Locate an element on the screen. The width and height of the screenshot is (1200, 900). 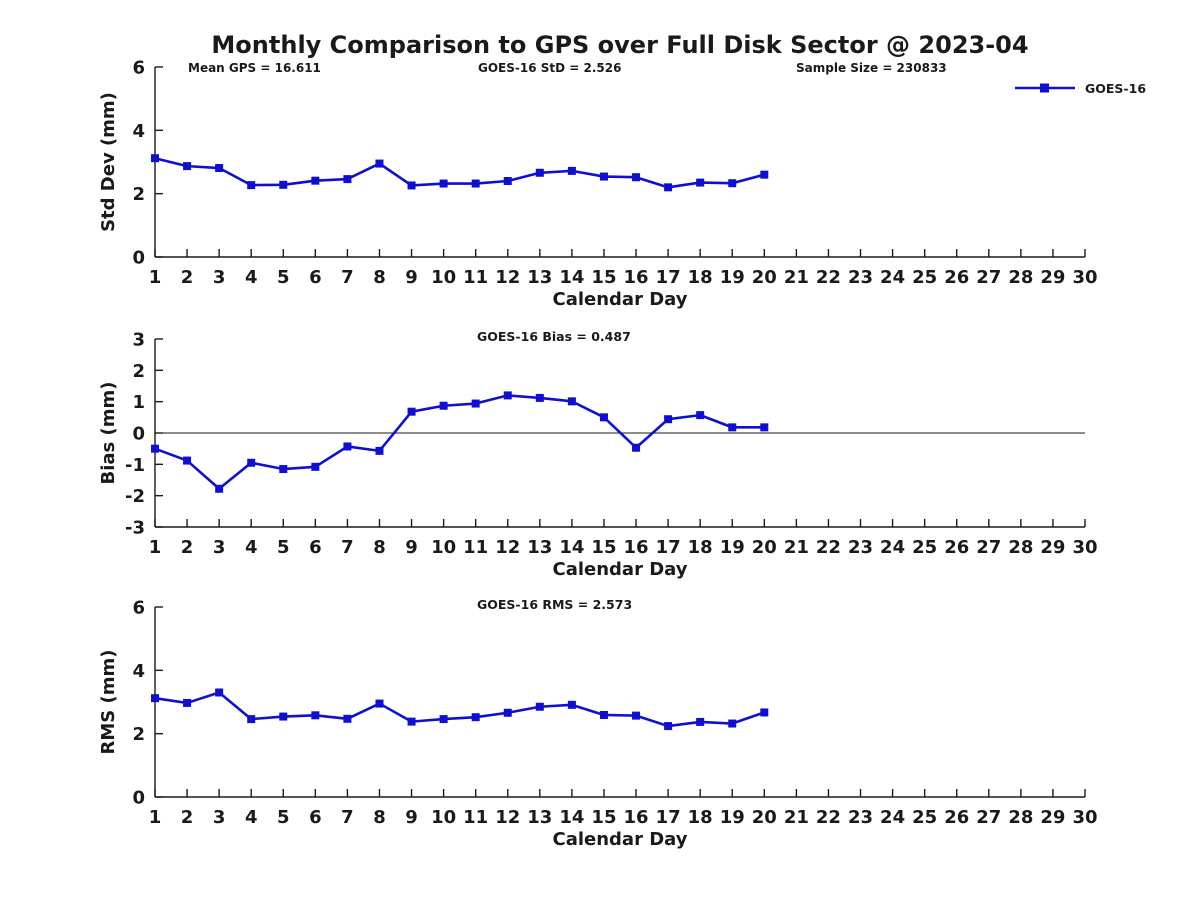
x-tick-label: 28 is located at coordinates (1020, 817).